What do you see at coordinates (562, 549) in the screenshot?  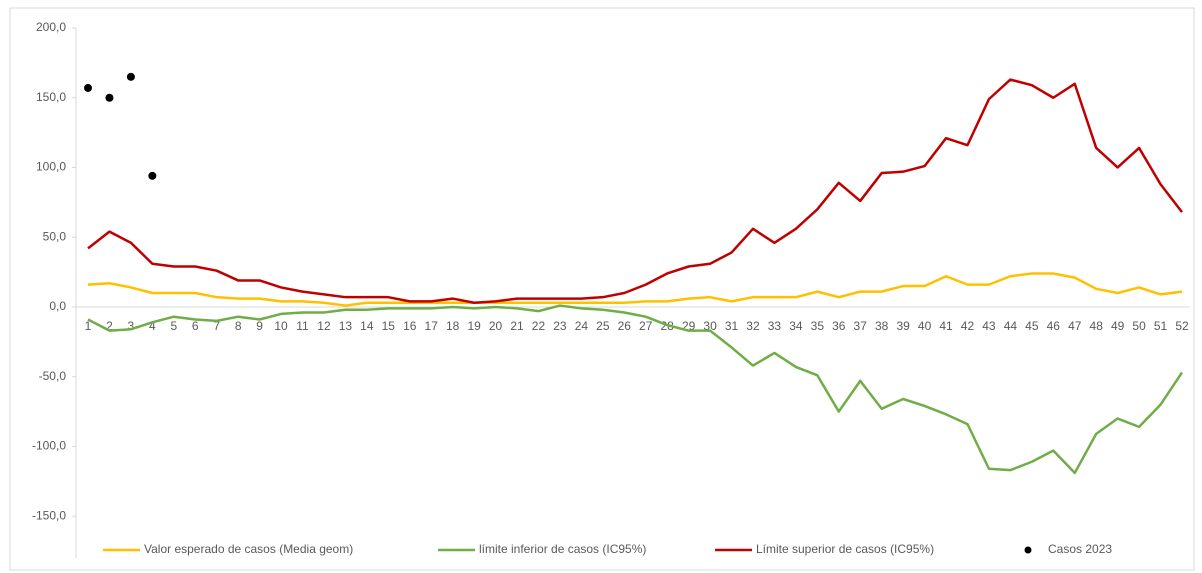 I see `legend-label: límite inferior de casos (IC95%)` at bounding box center [562, 549].